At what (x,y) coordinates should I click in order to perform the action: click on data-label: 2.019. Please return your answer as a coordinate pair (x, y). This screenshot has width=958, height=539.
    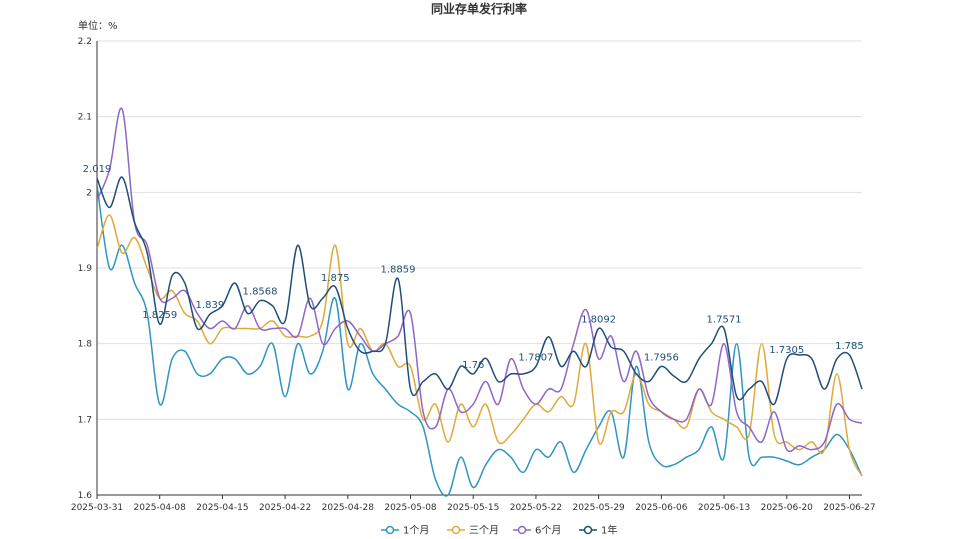
    Looking at the image, I should click on (97, 169).